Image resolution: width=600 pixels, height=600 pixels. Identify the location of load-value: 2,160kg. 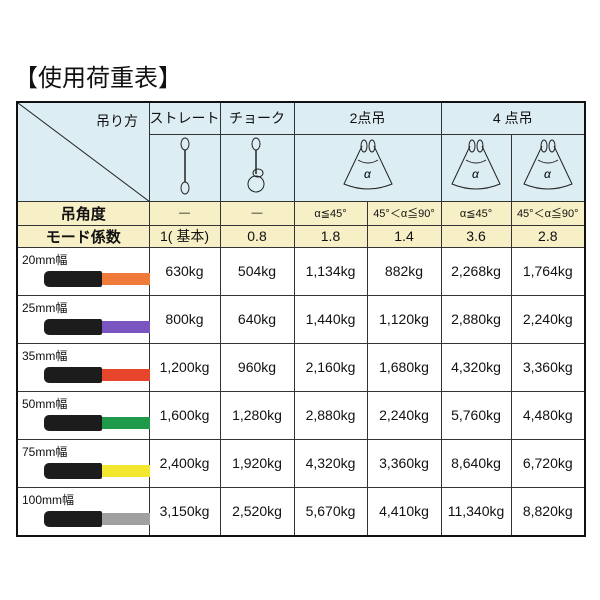
(330, 367).